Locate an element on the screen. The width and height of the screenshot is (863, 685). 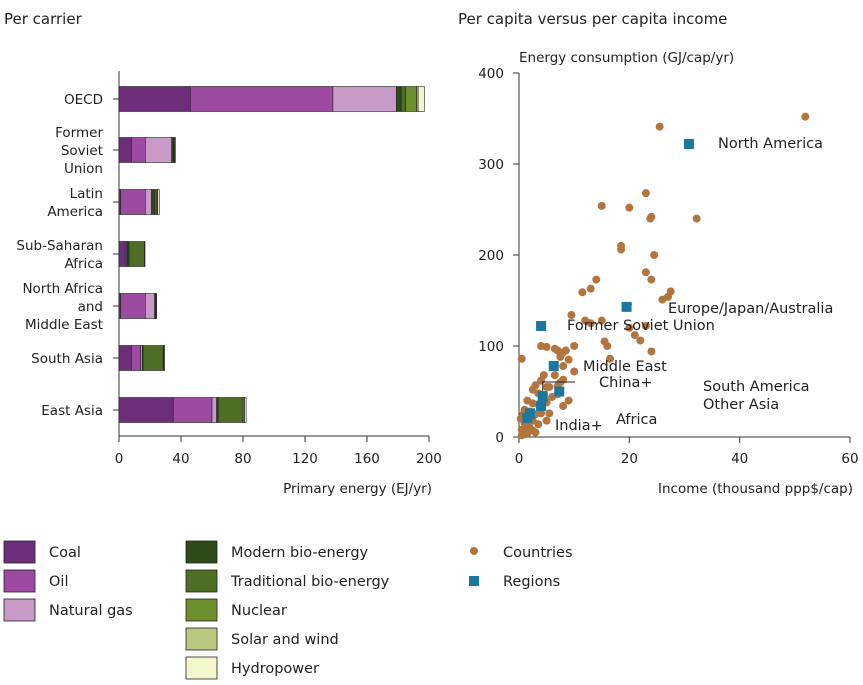
scatter-x-tick-label: 0 is located at coordinates (519, 459).